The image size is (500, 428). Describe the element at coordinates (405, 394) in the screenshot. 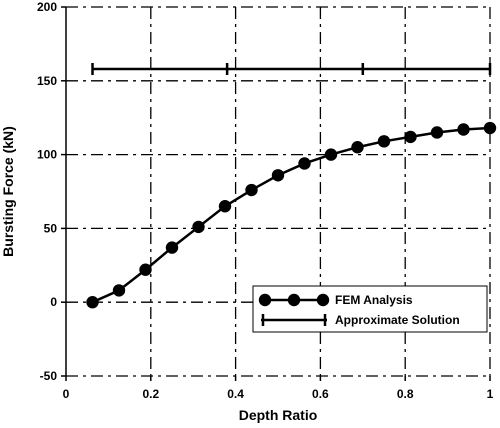

I see `x-tick-label: 0.8` at that location.